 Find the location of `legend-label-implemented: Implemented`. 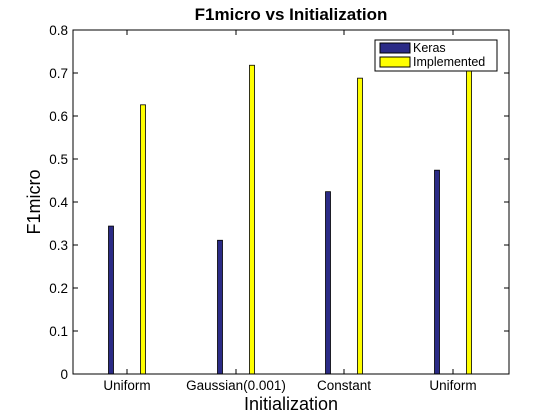

legend-label-implemented: Implemented is located at coordinates (449, 62).